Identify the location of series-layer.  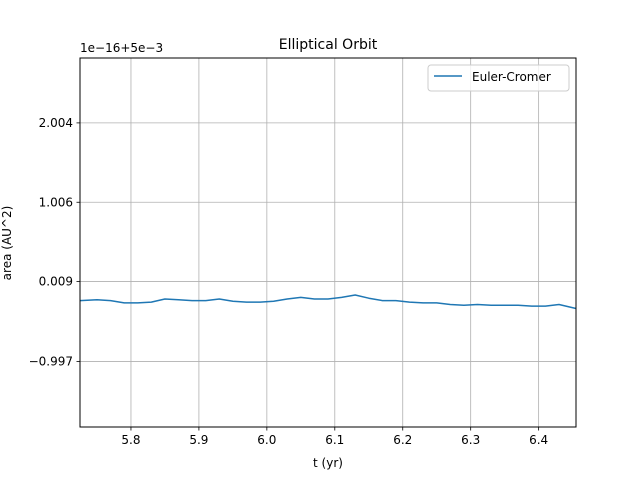
(328, 302).